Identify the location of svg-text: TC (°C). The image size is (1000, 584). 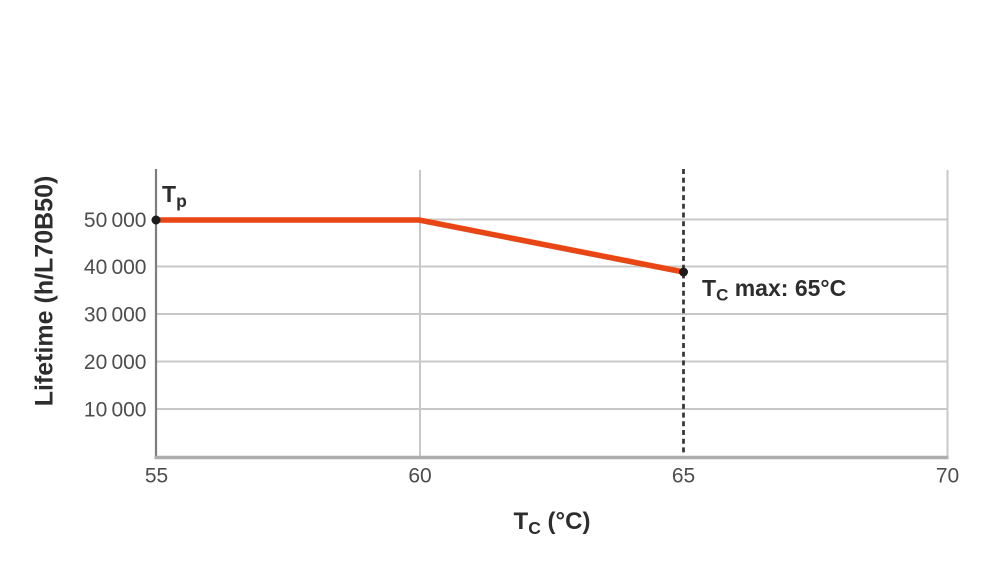
(552, 523).